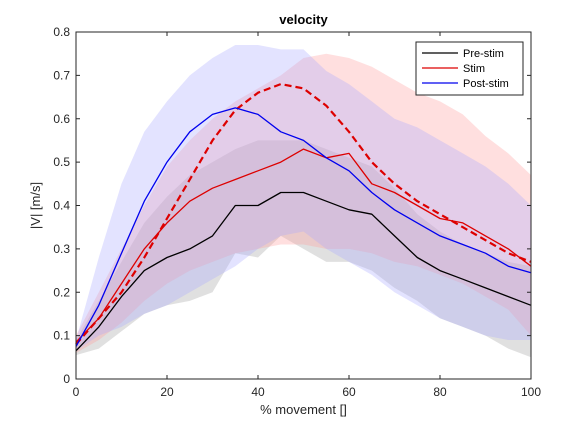 The width and height of the screenshot is (587, 426). Describe the element at coordinates (66, 379) in the screenshot. I see `y-tick-label: 0` at that location.